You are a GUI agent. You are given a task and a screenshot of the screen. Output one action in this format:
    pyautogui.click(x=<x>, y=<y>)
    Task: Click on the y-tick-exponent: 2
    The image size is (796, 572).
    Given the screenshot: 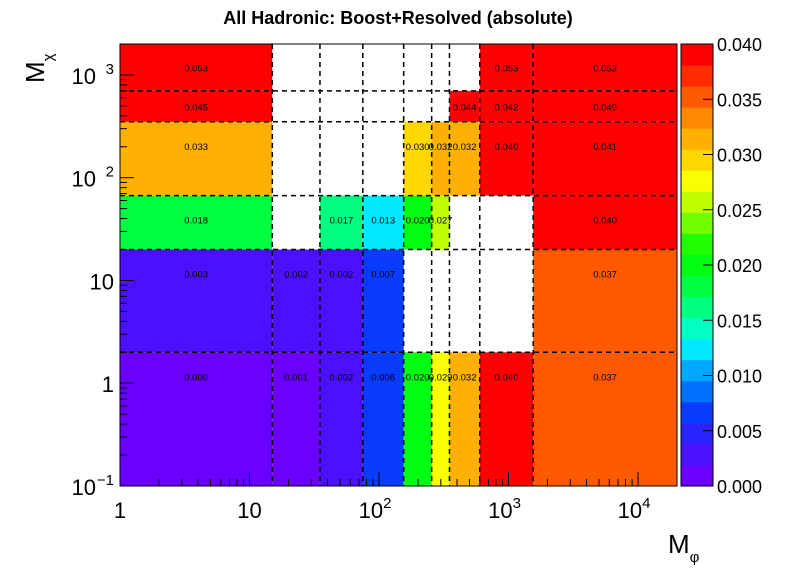 What is the action you would take?
    pyautogui.click(x=110, y=172)
    